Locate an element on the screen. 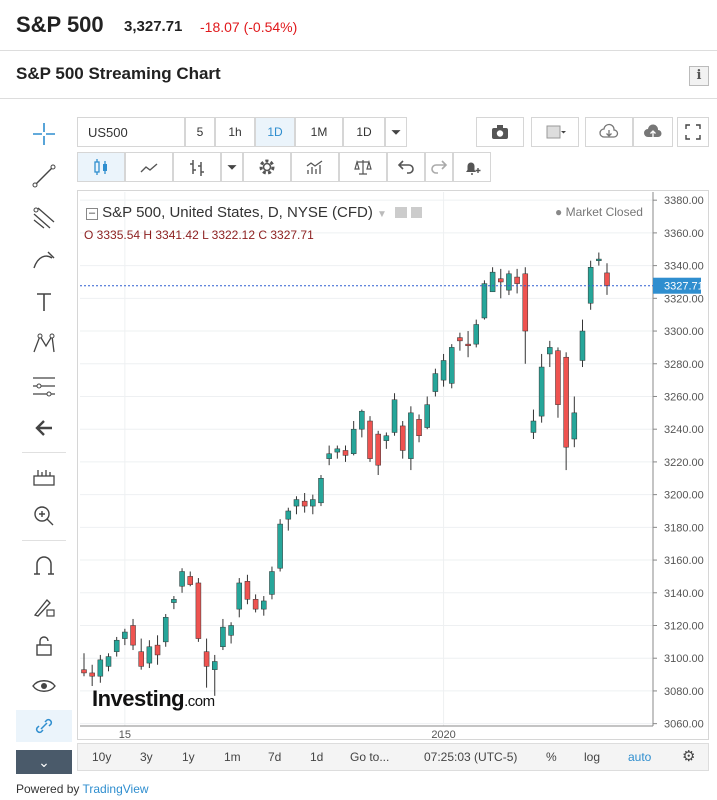 This screenshot has width=717, height=800. percent-toggle: % is located at coordinates (551, 757).